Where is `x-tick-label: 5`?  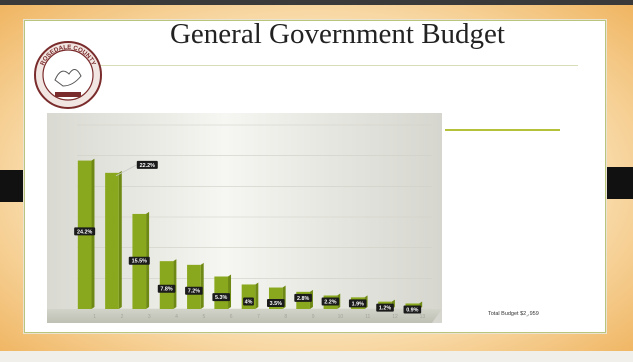 x-tick-label: 5 is located at coordinates (203, 317).